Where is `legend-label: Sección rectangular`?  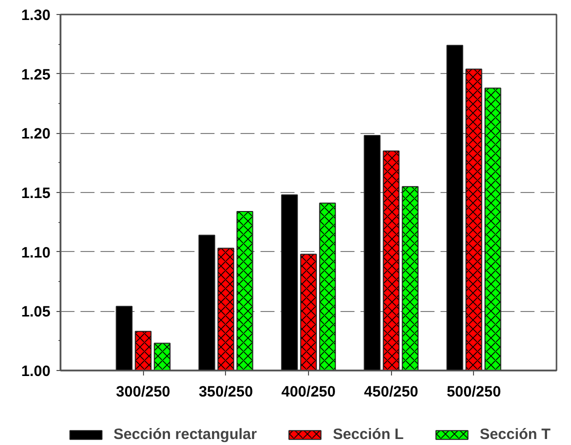 legend-label: Sección rectangular is located at coordinates (185, 434).